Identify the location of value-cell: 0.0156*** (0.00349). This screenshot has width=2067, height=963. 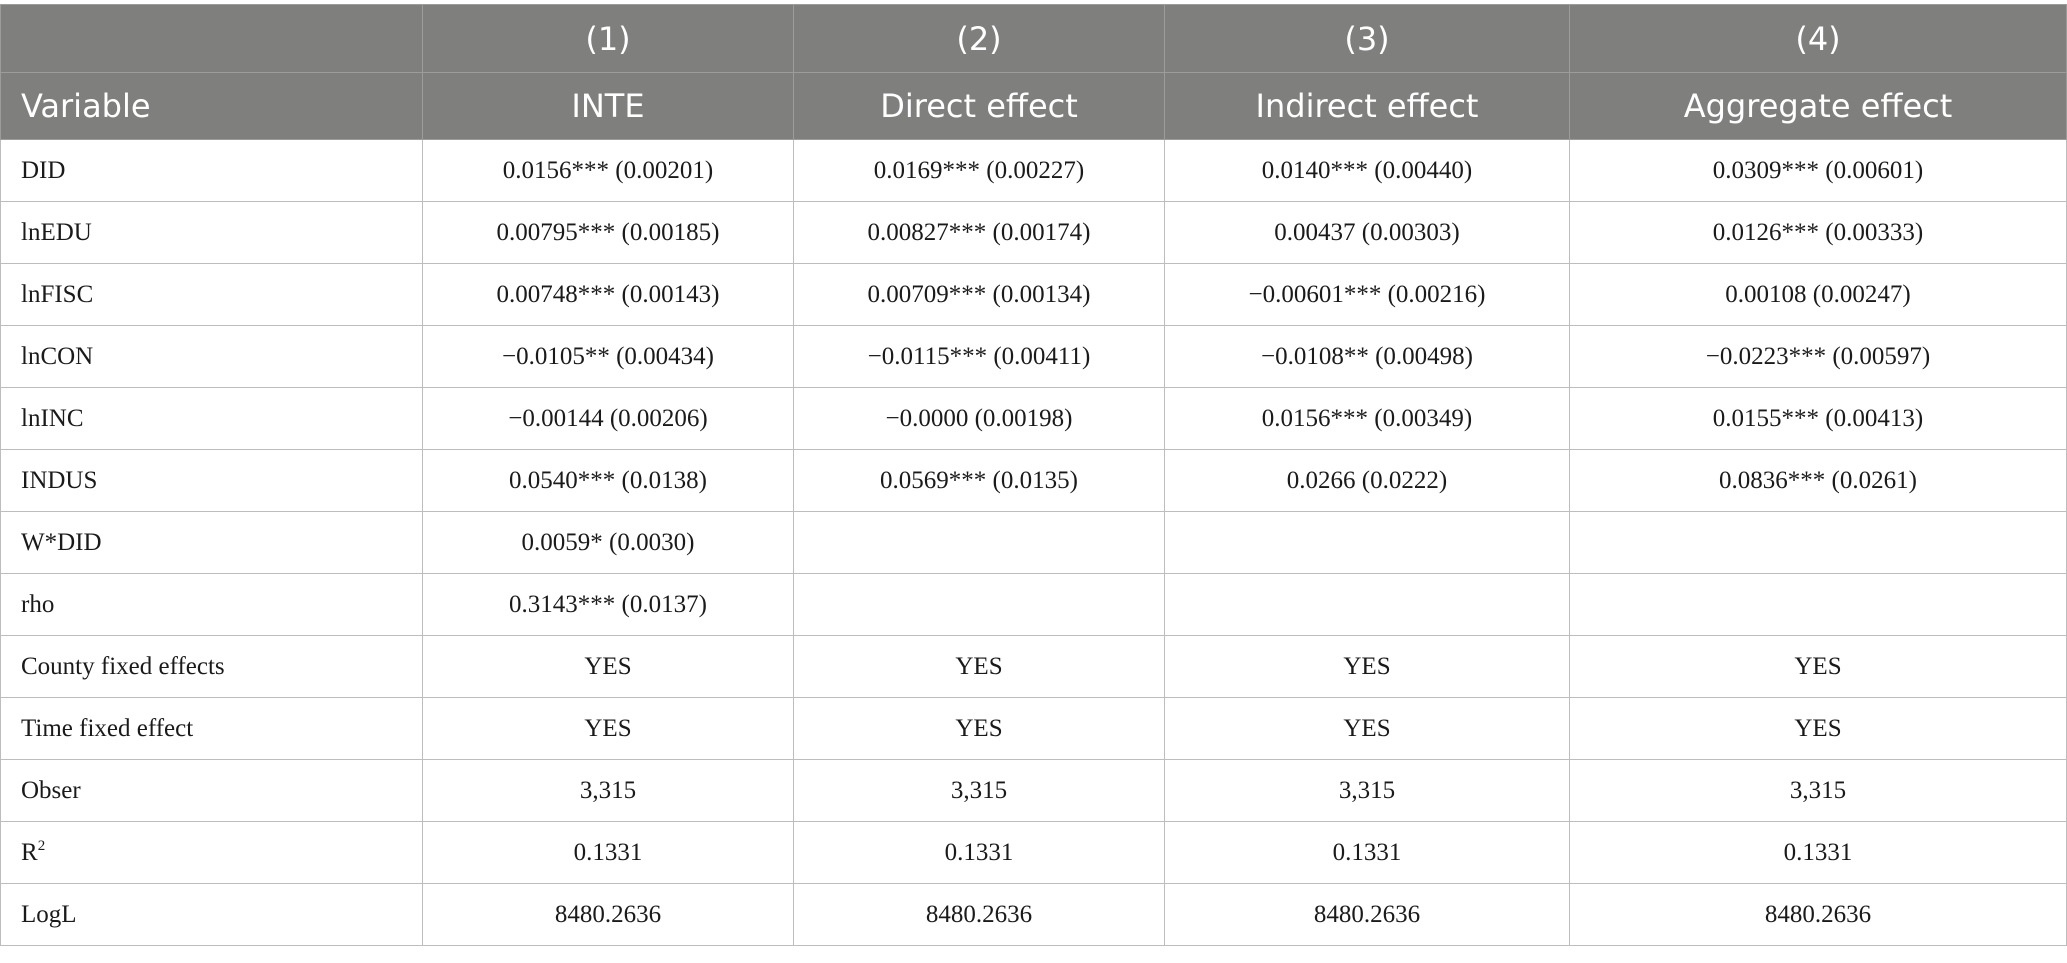
(1367, 418).